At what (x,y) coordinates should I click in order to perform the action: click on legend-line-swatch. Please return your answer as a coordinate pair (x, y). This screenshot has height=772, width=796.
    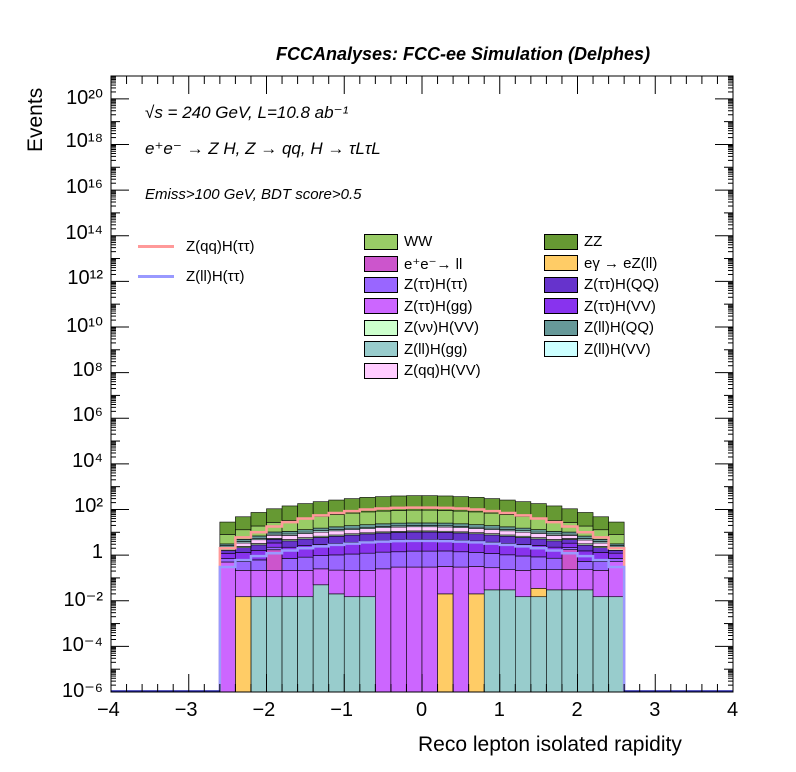
    Looking at the image, I should click on (156, 276).